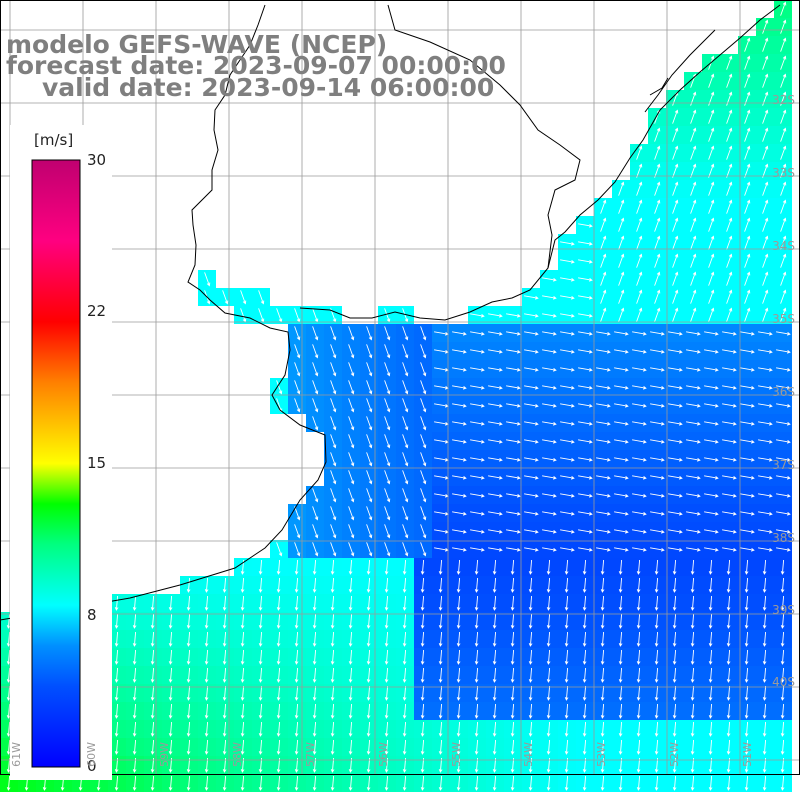 The width and height of the screenshot is (800, 800). Describe the element at coordinates (528, 754) in the screenshot. I see `longitude-label: 54W` at that location.